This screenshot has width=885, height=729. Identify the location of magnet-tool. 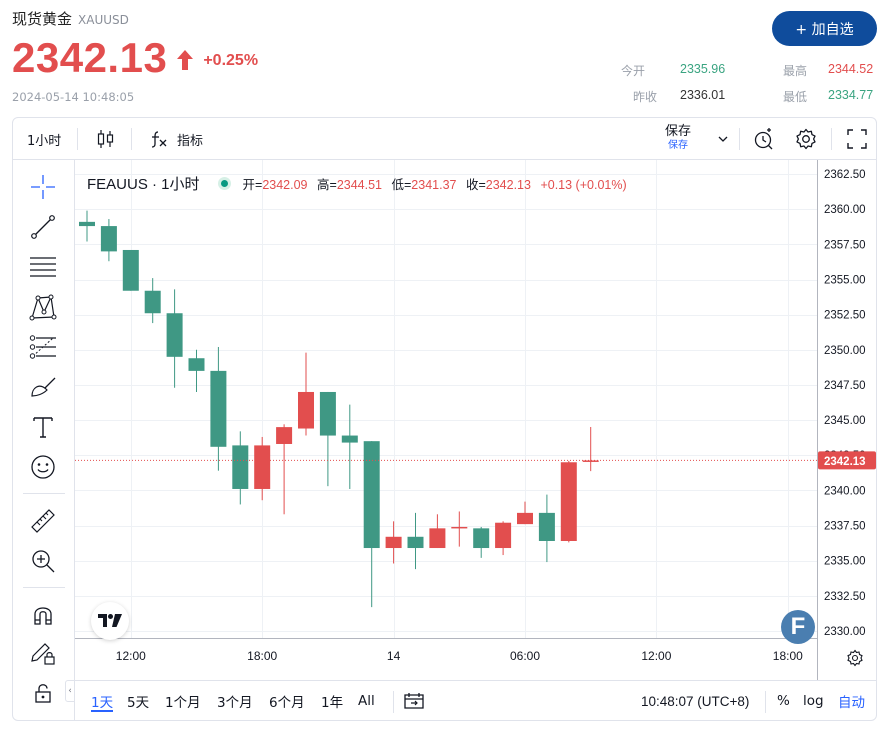
(43, 615).